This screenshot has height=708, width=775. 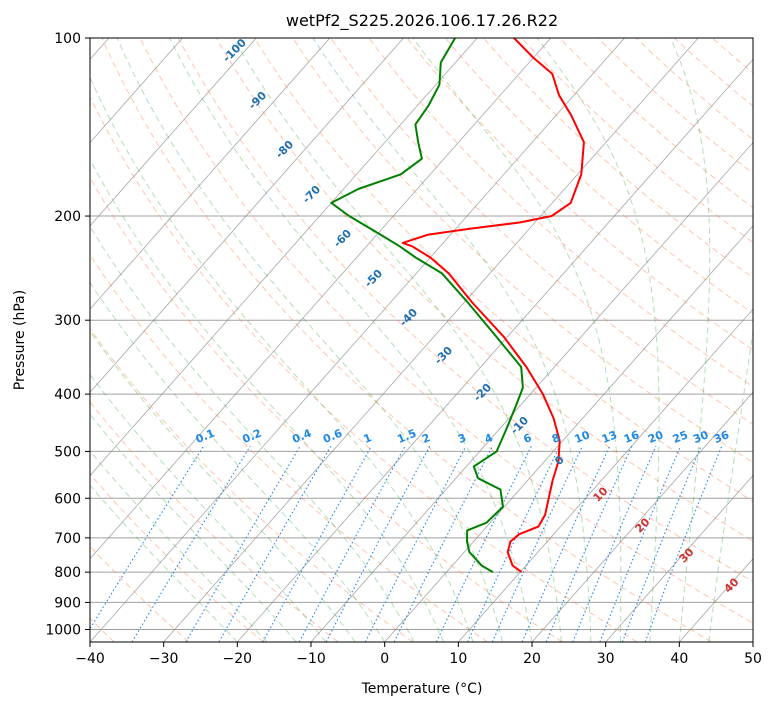 I want to click on x-tick-label: 20, so click(x=532, y=659).